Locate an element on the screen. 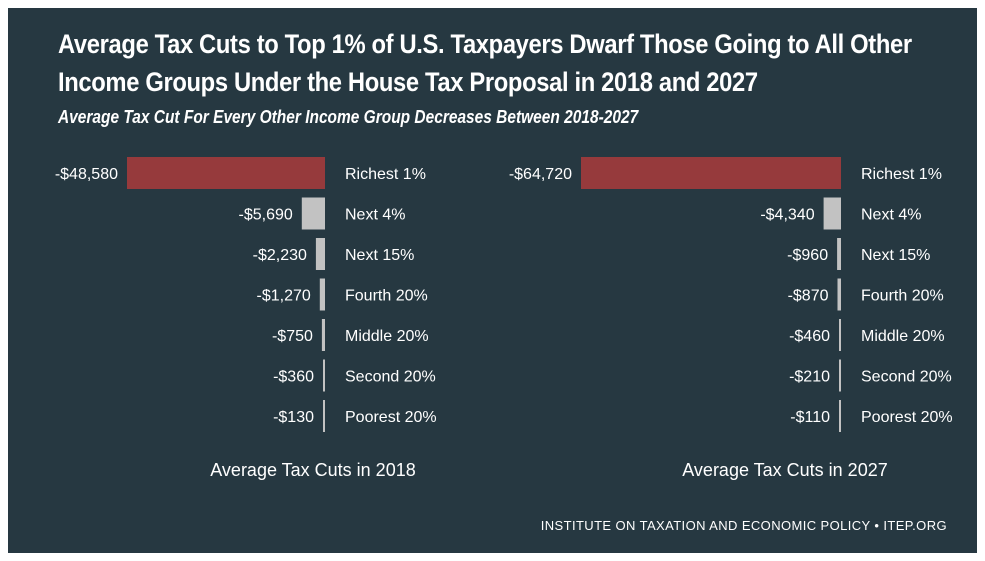 The width and height of the screenshot is (985, 561). category-label-1-6: Poorest 20% is located at coordinates (907, 417).